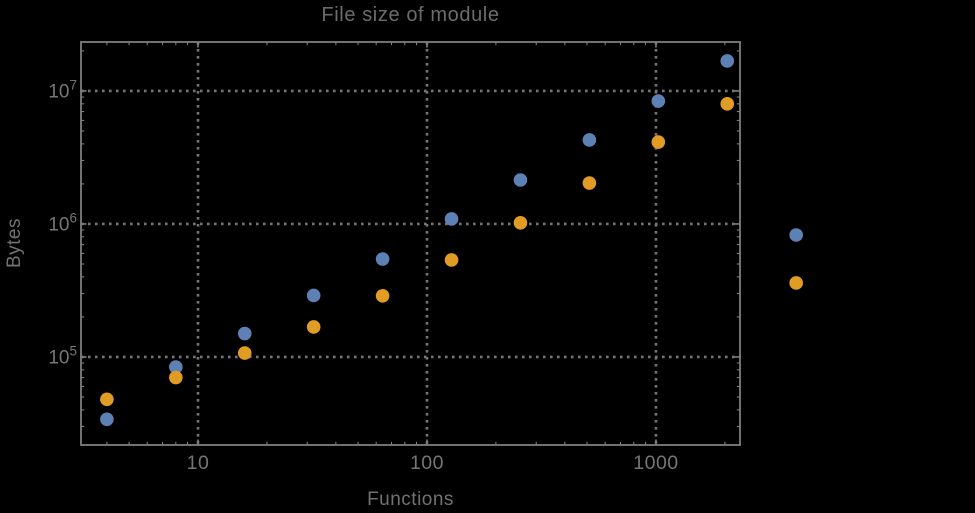 This screenshot has height=513, width=975. Describe the element at coordinates (62, 355) in the screenshot. I see `y-tick-label: 10⁵` at that location.